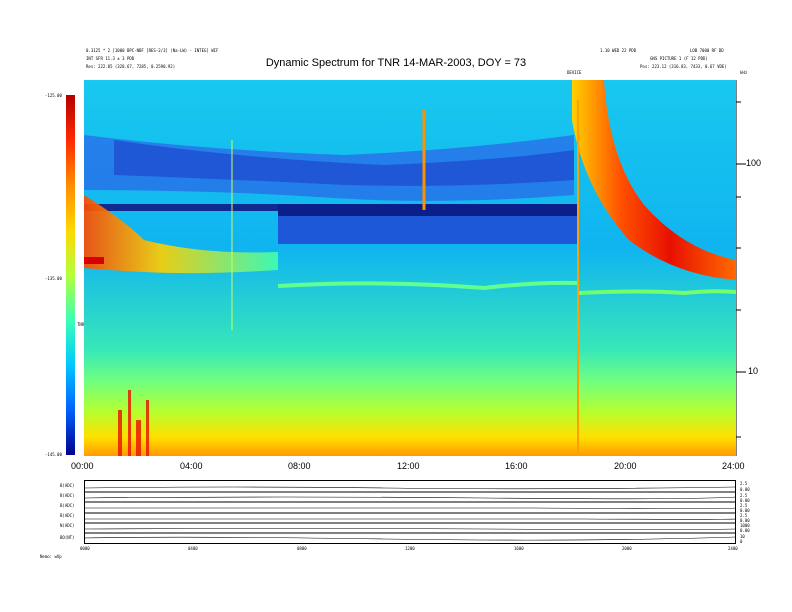 This screenshot has height=612, width=792. I want to click on x-tick-label: 16:00, so click(516, 466).